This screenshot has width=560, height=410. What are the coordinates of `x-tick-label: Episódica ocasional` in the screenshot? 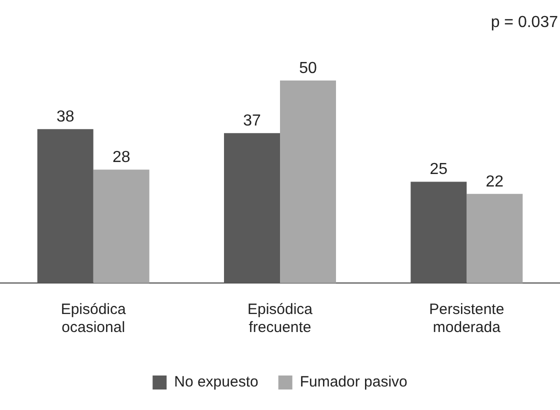 It's located at (93, 318).